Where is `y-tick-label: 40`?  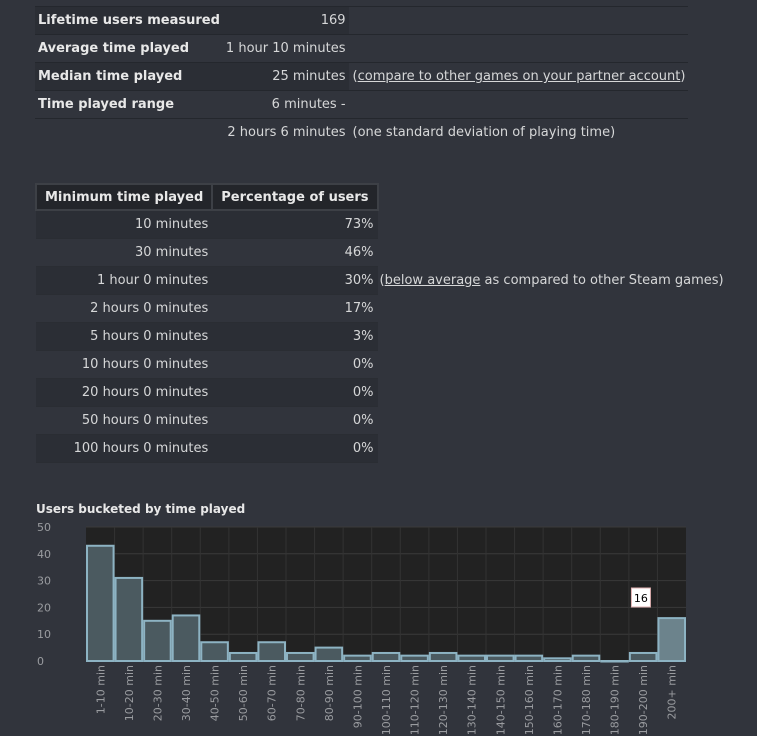 y-tick-label: 40 is located at coordinates (44, 554).